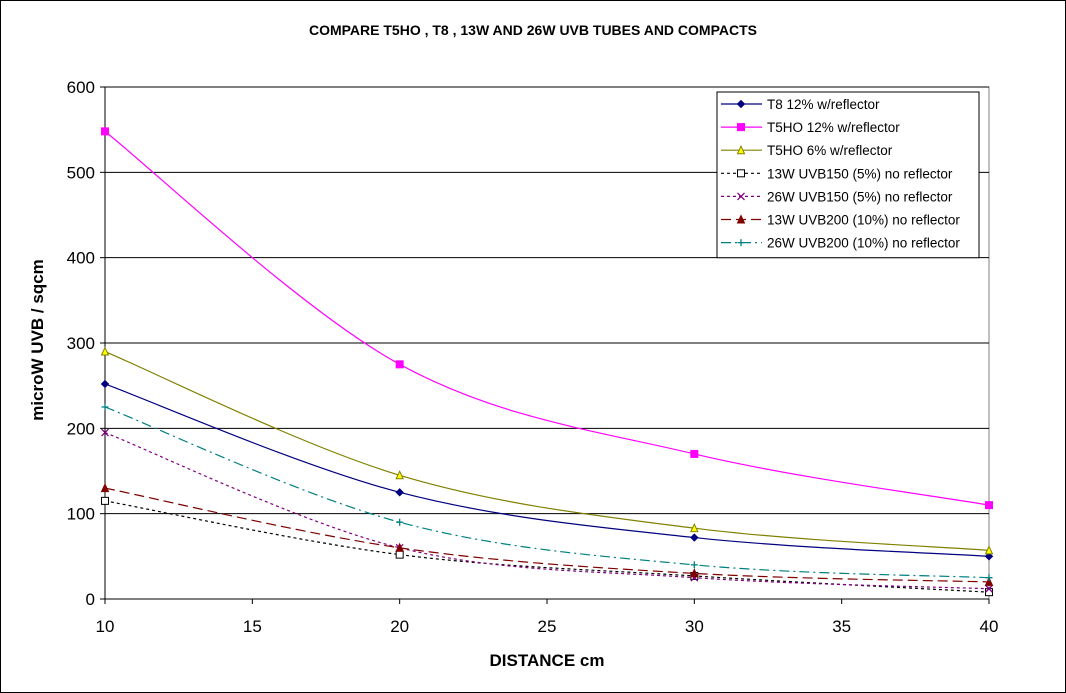 This screenshot has height=693, width=1066. What do you see at coordinates (81, 172) in the screenshot?
I see `y-tick-label-5: 500` at bounding box center [81, 172].